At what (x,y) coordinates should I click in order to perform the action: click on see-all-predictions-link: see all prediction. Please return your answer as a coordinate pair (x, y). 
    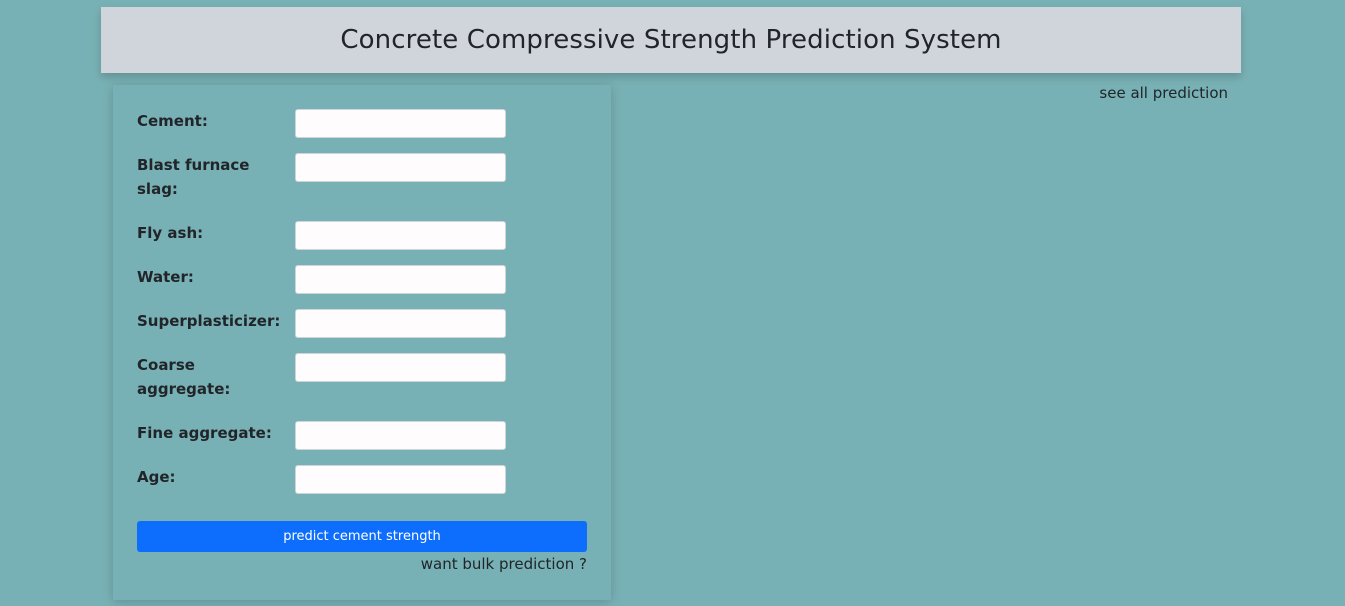
    Looking at the image, I should click on (1163, 93).